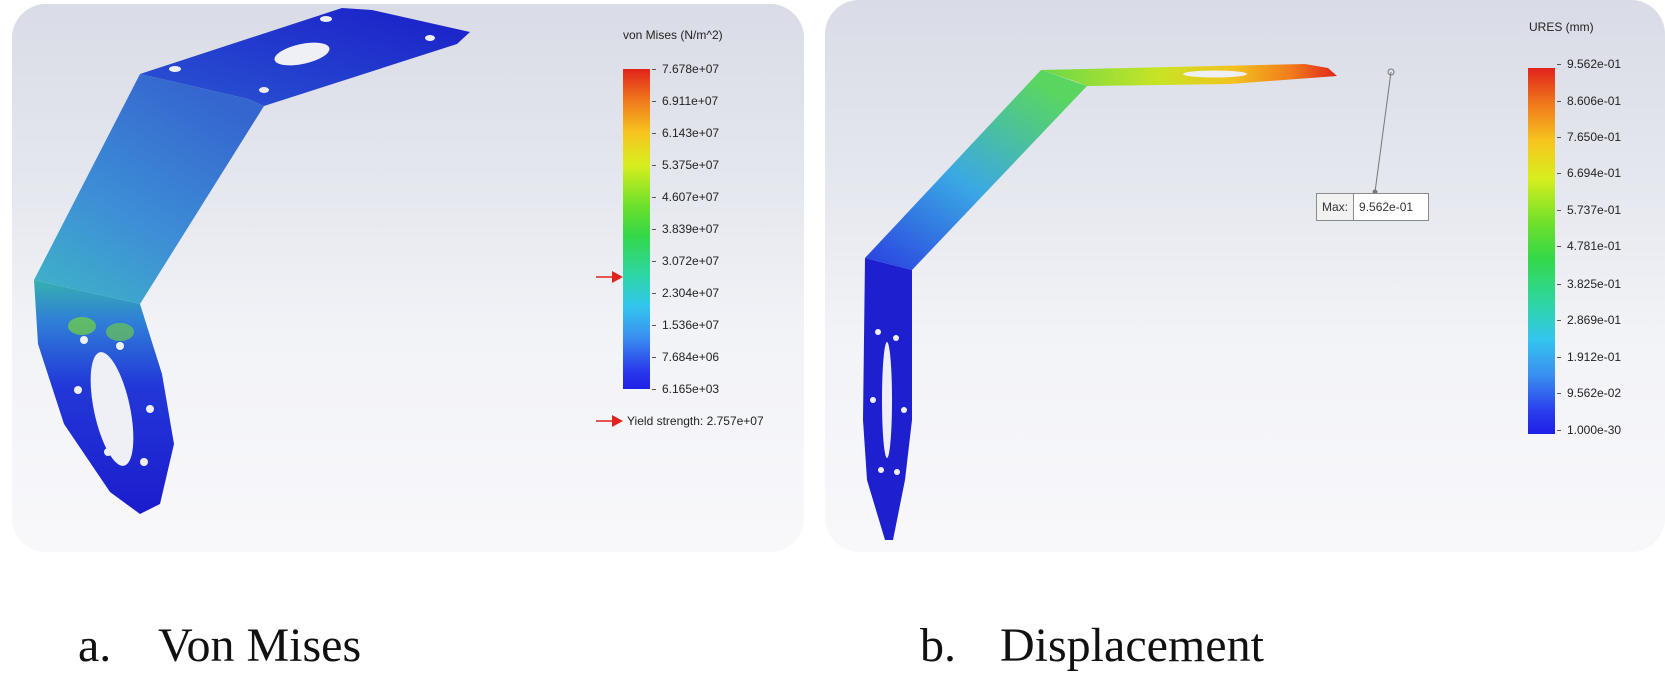  I want to click on tick-label: 7.684e+06, so click(685, 357).